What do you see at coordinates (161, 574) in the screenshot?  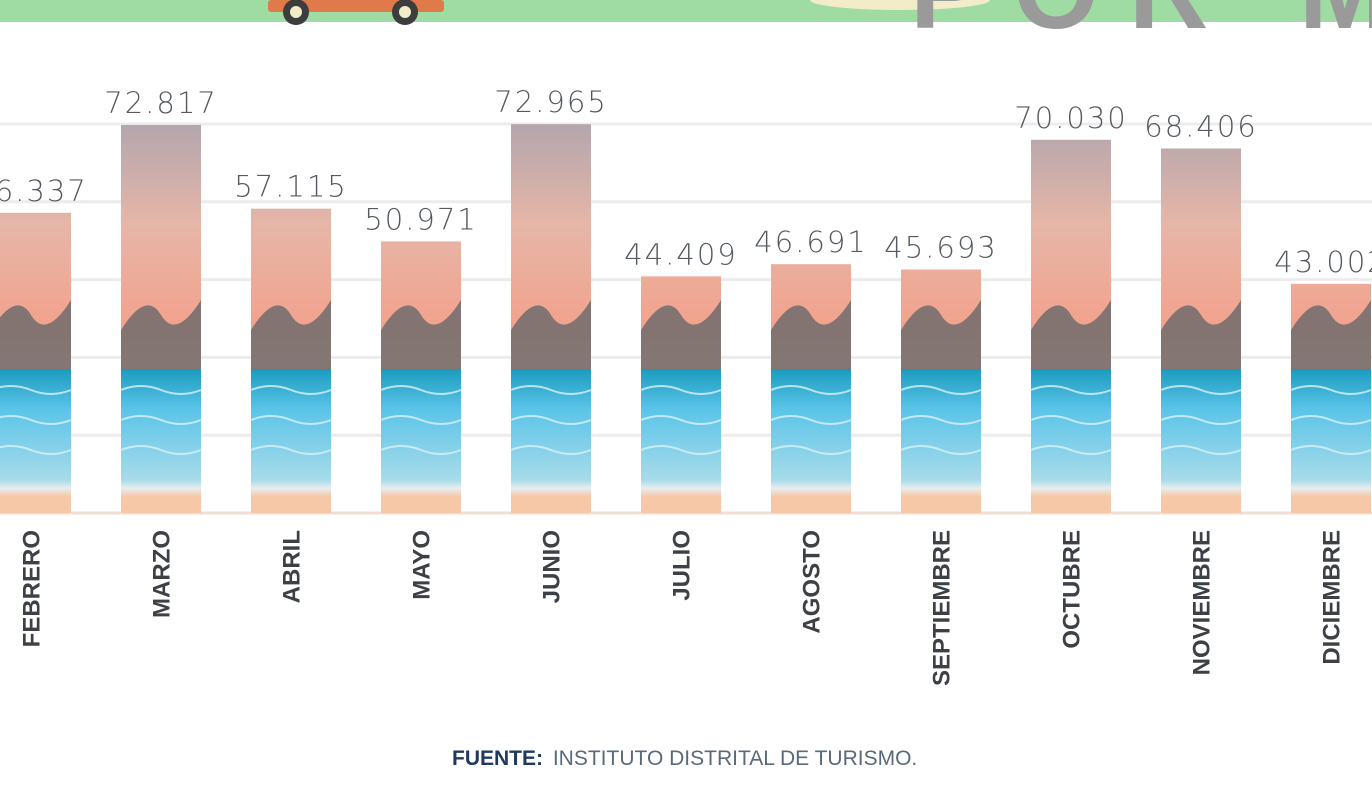 I see `x-tick-label: MARZO` at bounding box center [161, 574].